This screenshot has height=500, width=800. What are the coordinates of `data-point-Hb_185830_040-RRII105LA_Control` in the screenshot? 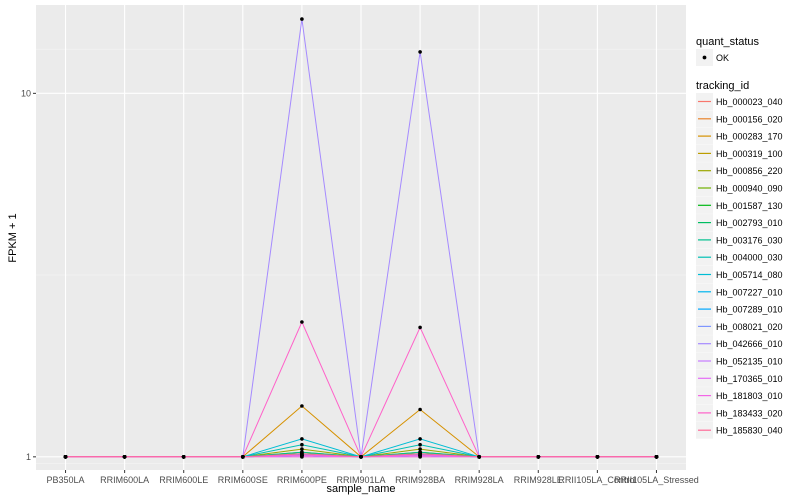 It's located at (597, 457).